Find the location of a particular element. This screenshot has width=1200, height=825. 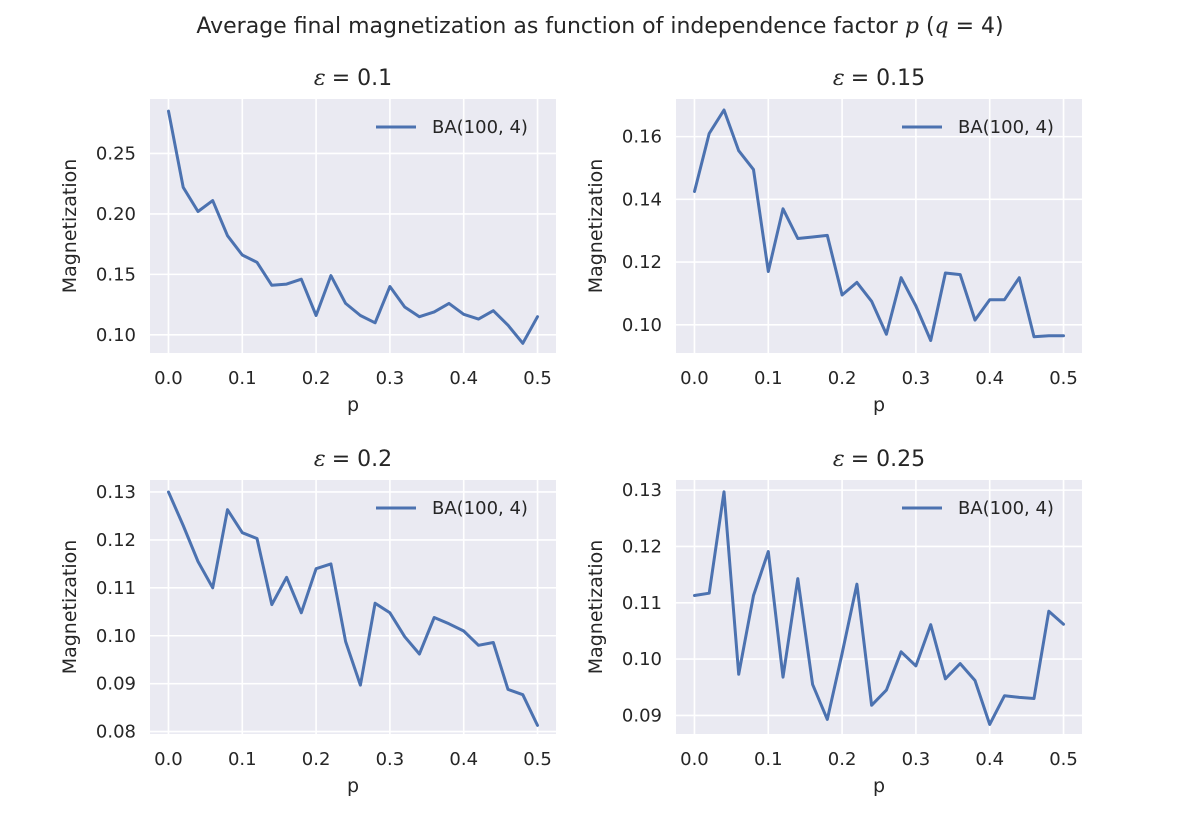

figure-title-eq: = 4) is located at coordinates (976, 26).